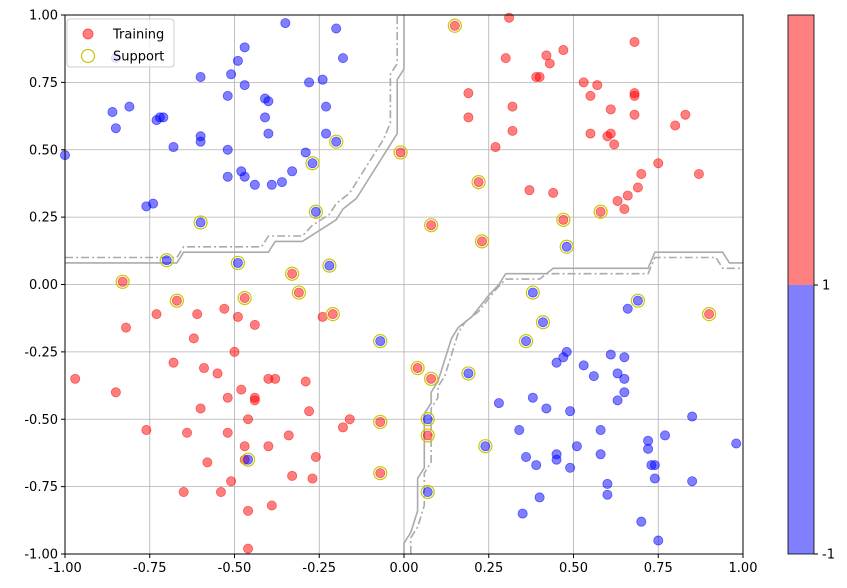 Image resolution: width=847 pixels, height=588 pixels. I want to click on legend-training-label: Training, so click(138, 35).